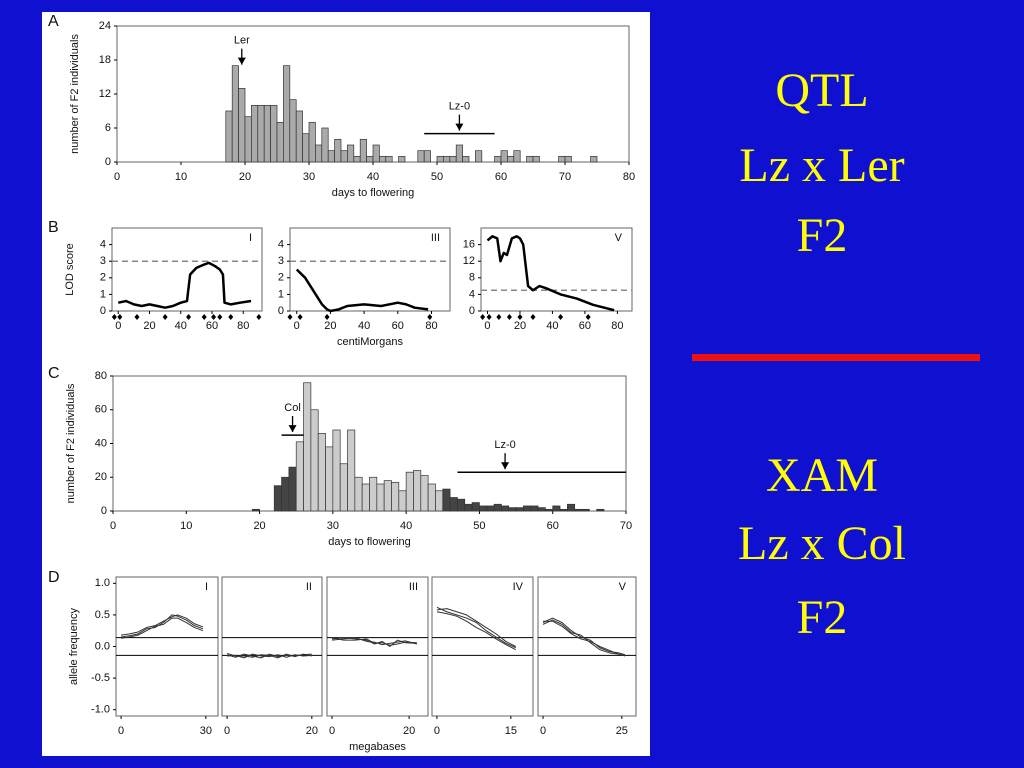 Image resolution: width=1024 pixels, height=768 pixels. What do you see at coordinates (102, 615) in the screenshot?
I see `y-tick-label: 0.5` at bounding box center [102, 615].